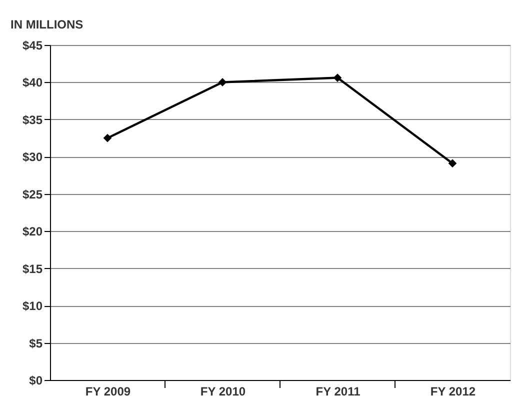 This screenshot has width=512, height=413. I want to click on y-tick-label: $35, so click(32, 119).